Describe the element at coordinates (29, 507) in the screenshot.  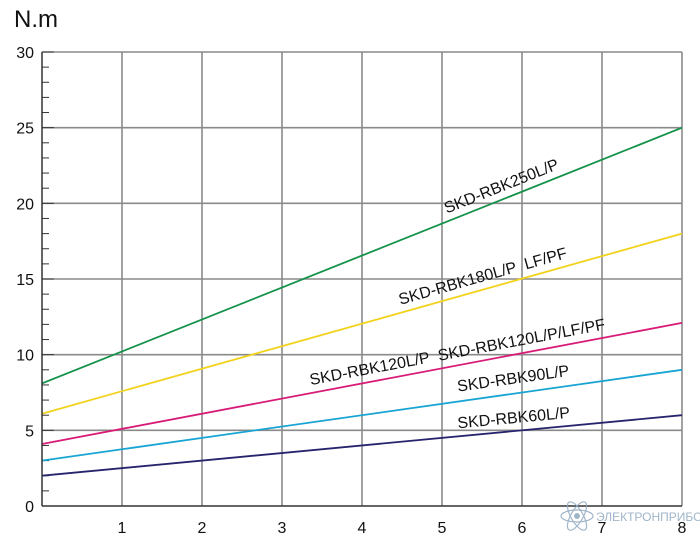
I see `y-tick-label: 0` at that location.